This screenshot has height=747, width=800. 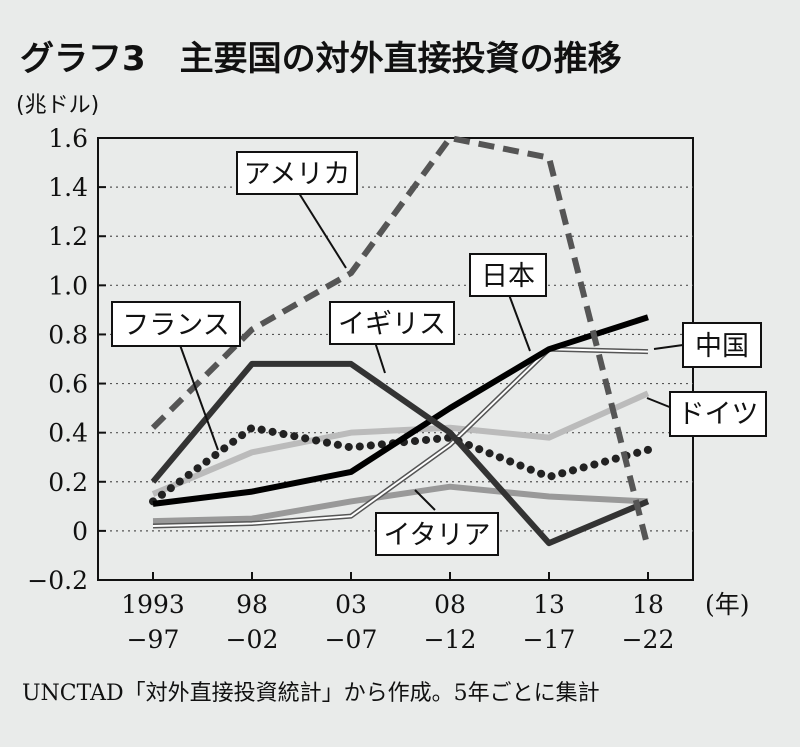 I want to click on callout-france-label: フランス, so click(x=175, y=325).